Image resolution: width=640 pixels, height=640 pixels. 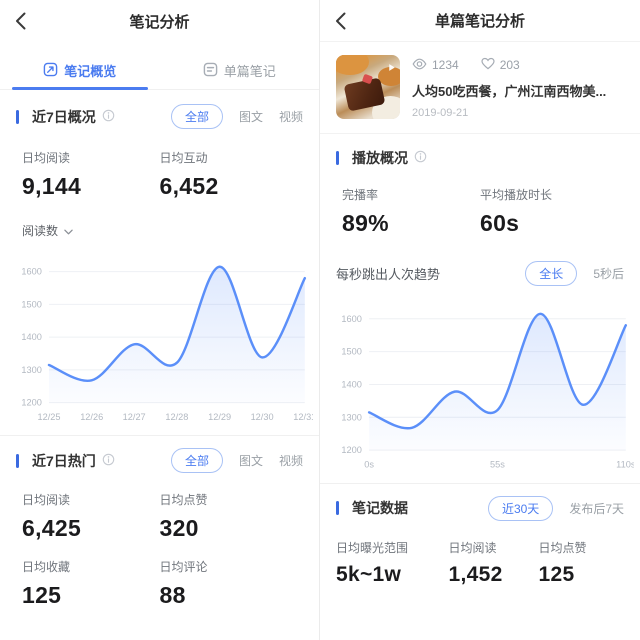 I want to click on svg-text: 1200, so click(x=351, y=450).